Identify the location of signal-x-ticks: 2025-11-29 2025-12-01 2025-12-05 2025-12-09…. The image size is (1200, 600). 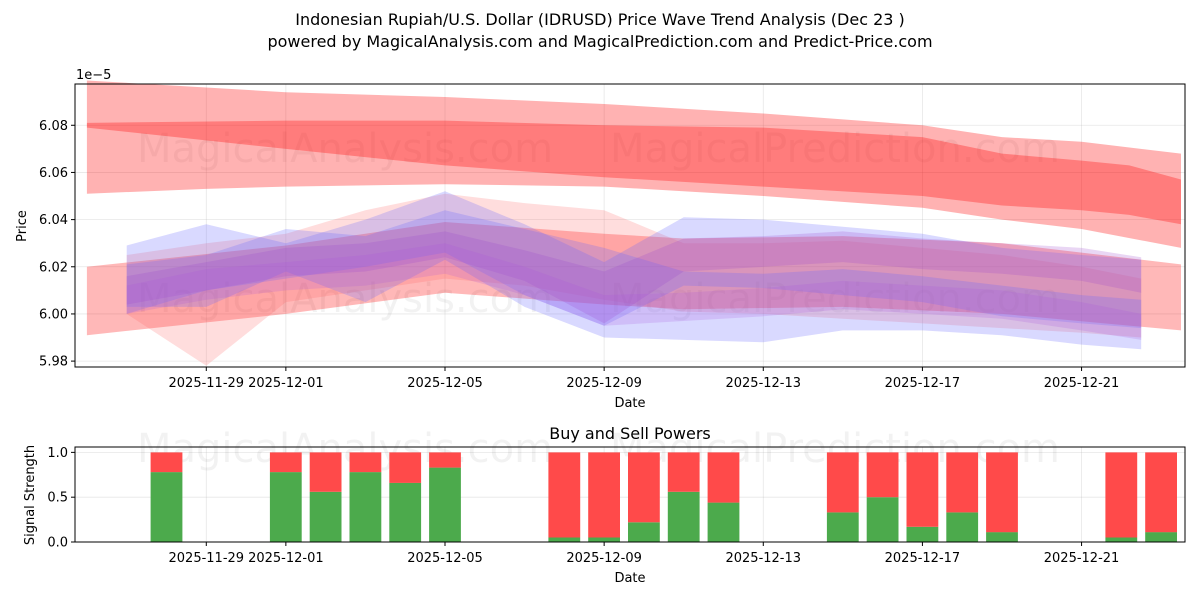
(644, 554).